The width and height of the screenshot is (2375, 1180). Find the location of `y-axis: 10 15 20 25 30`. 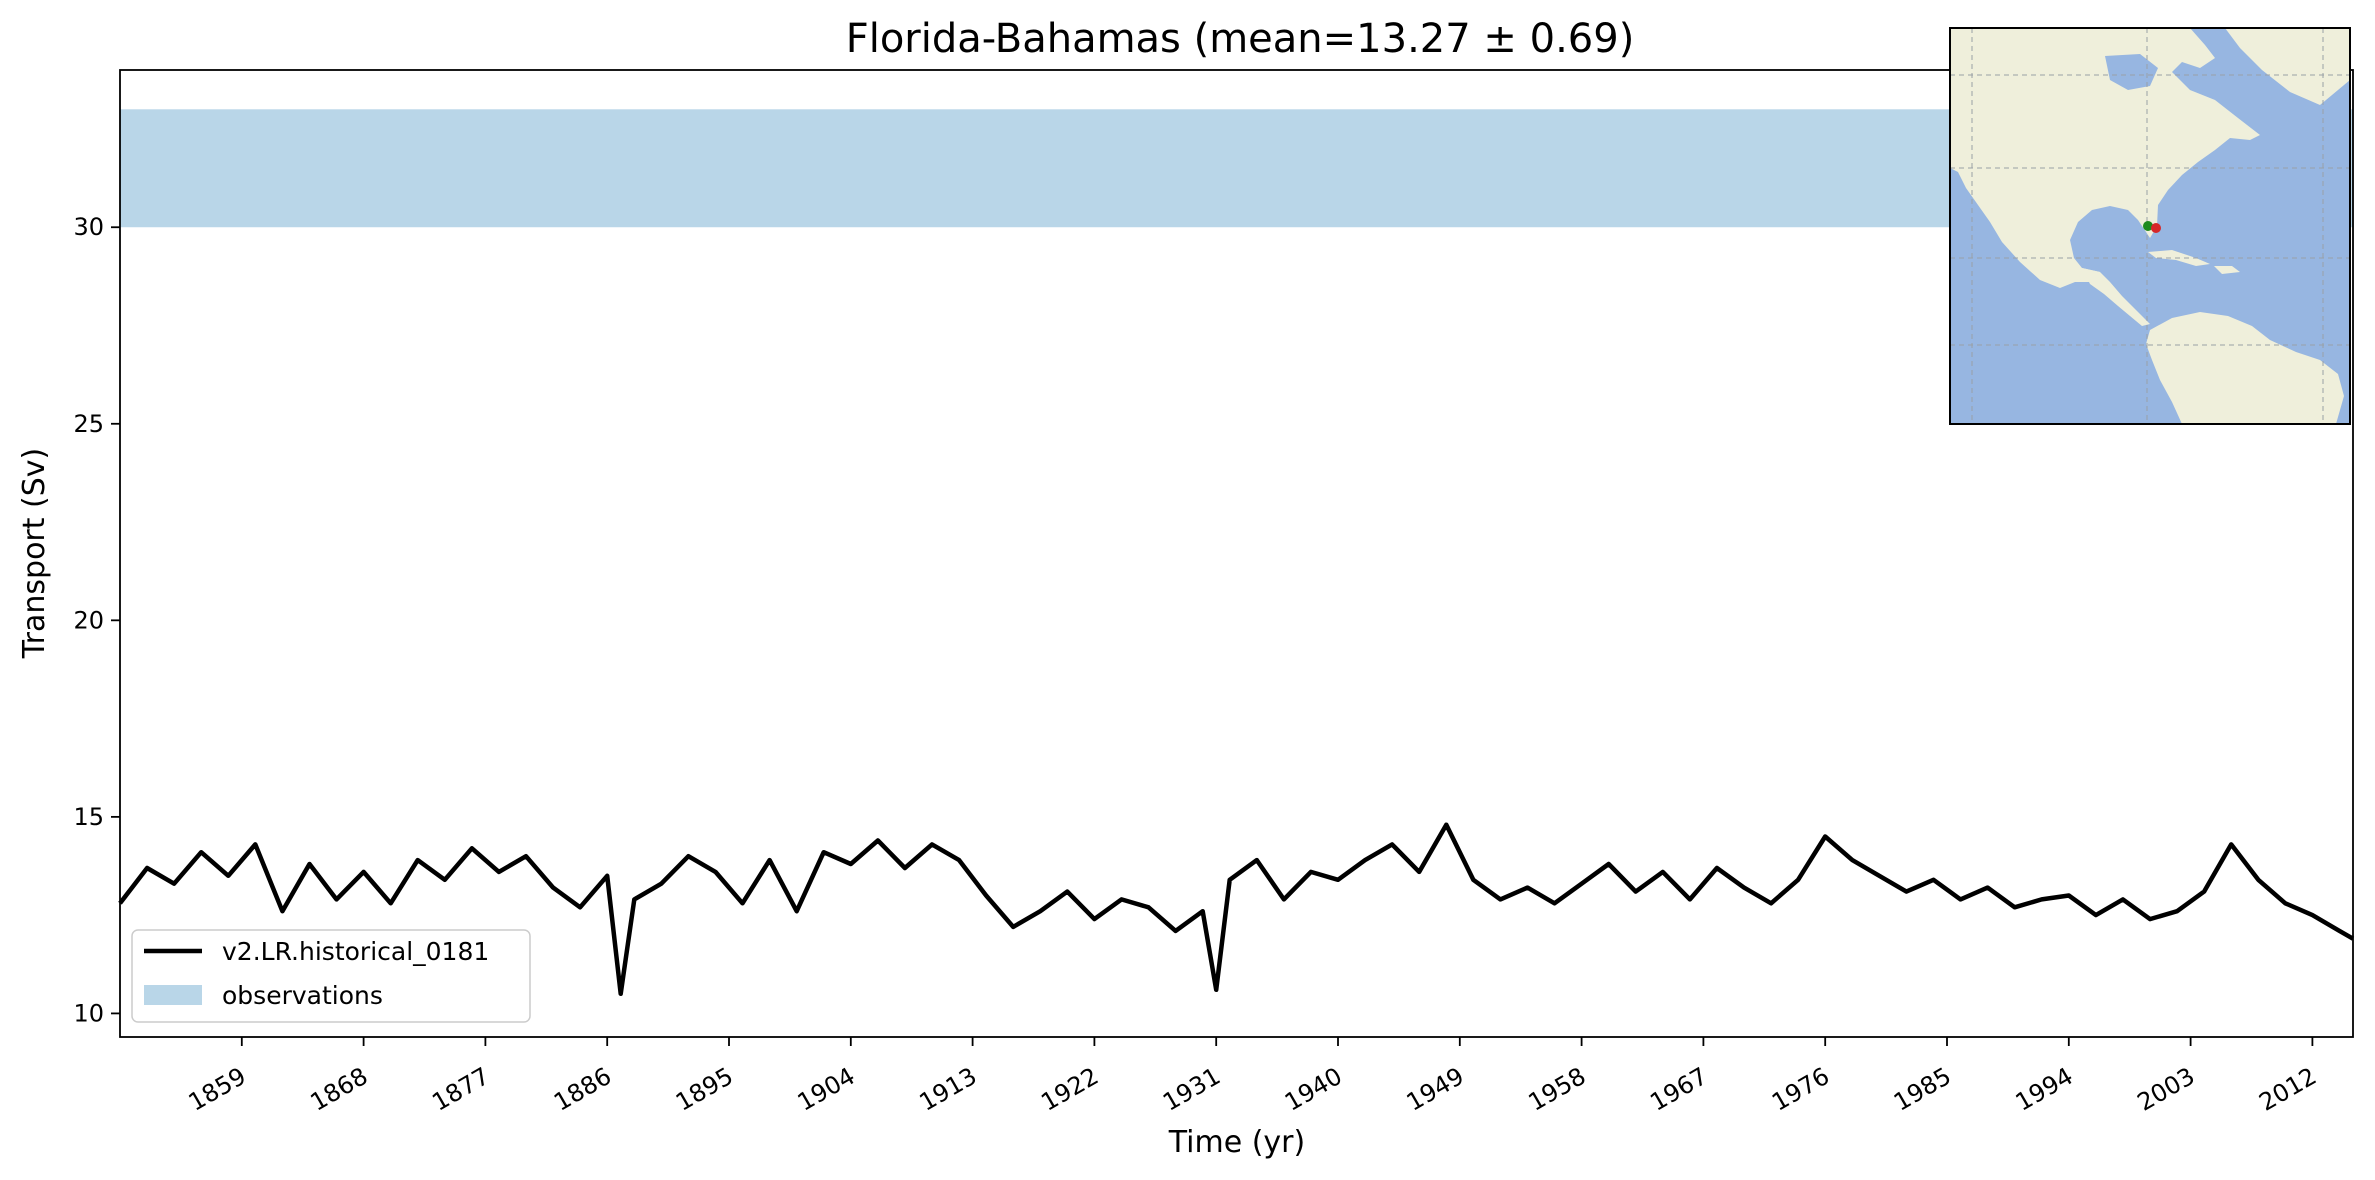

y-axis: 10 15 20 25 30 is located at coordinates (96, 620).